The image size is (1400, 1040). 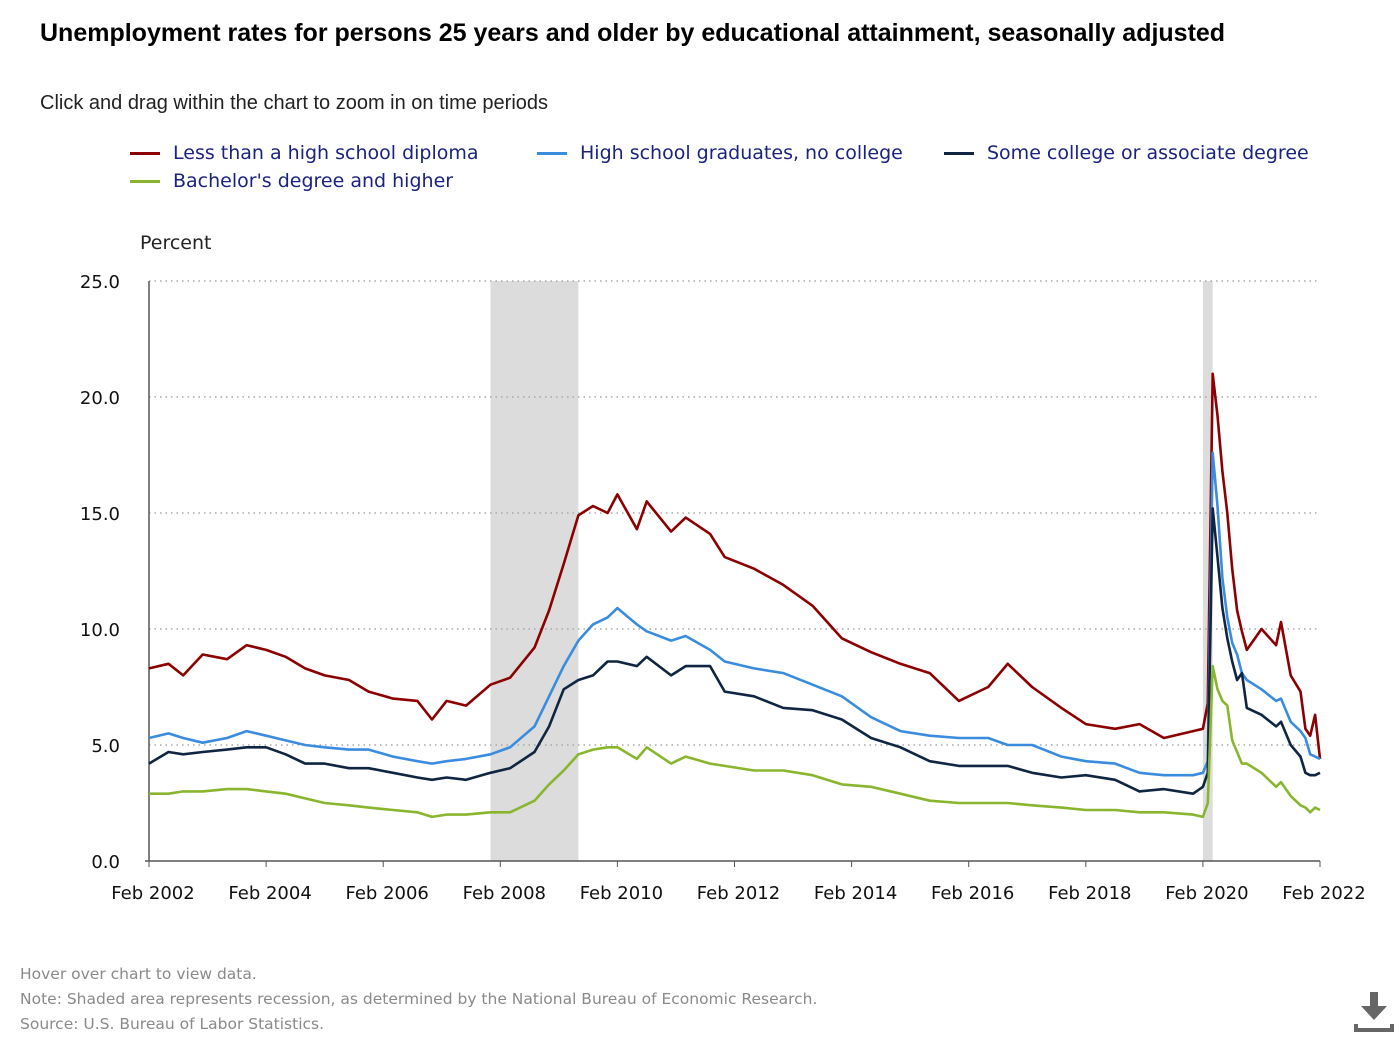 What do you see at coordinates (100, 282) in the screenshot?
I see `y-tick-label: 25.0` at bounding box center [100, 282].